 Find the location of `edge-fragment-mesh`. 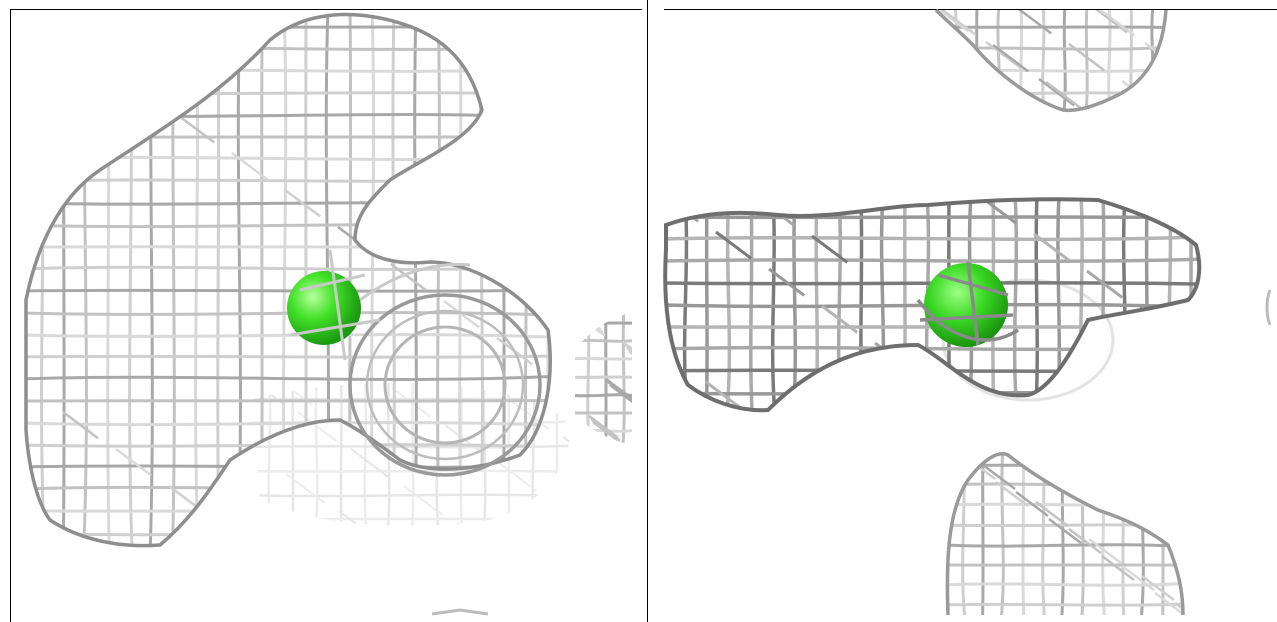

edge-fragment-mesh is located at coordinates (1268, 307).